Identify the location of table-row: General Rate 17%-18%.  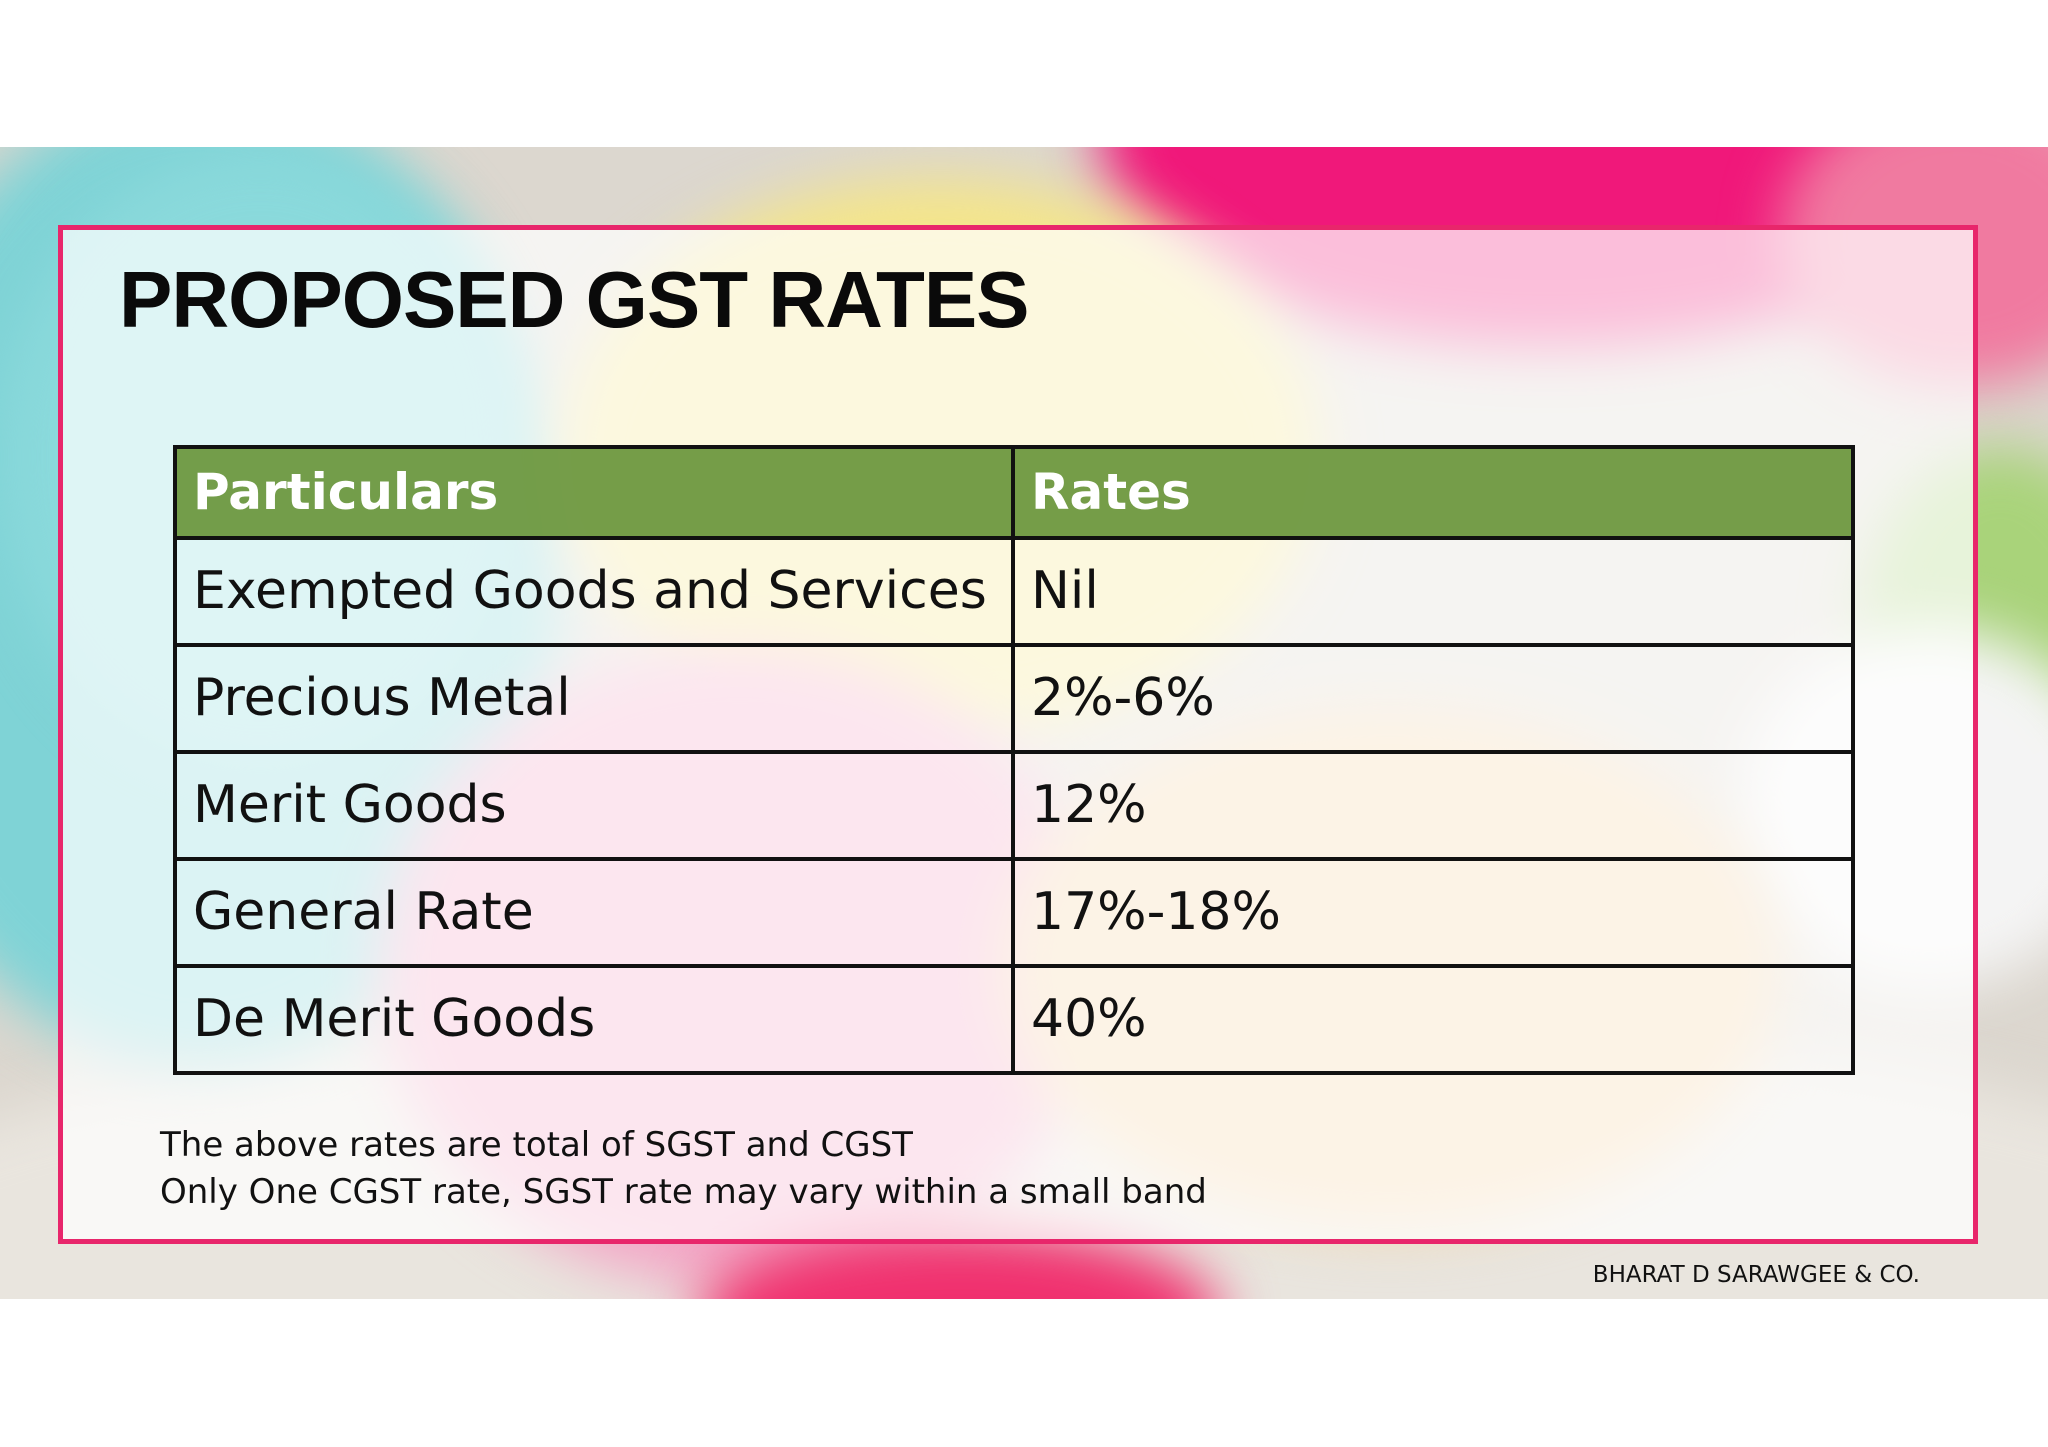
(1014, 912).